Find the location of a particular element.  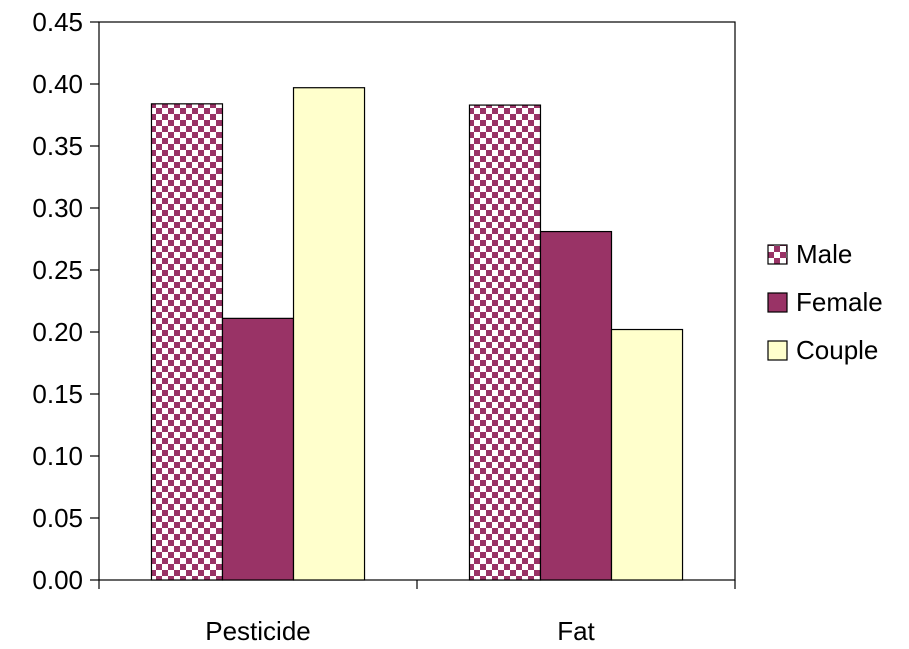

legend-swatch-female is located at coordinates (777, 302).